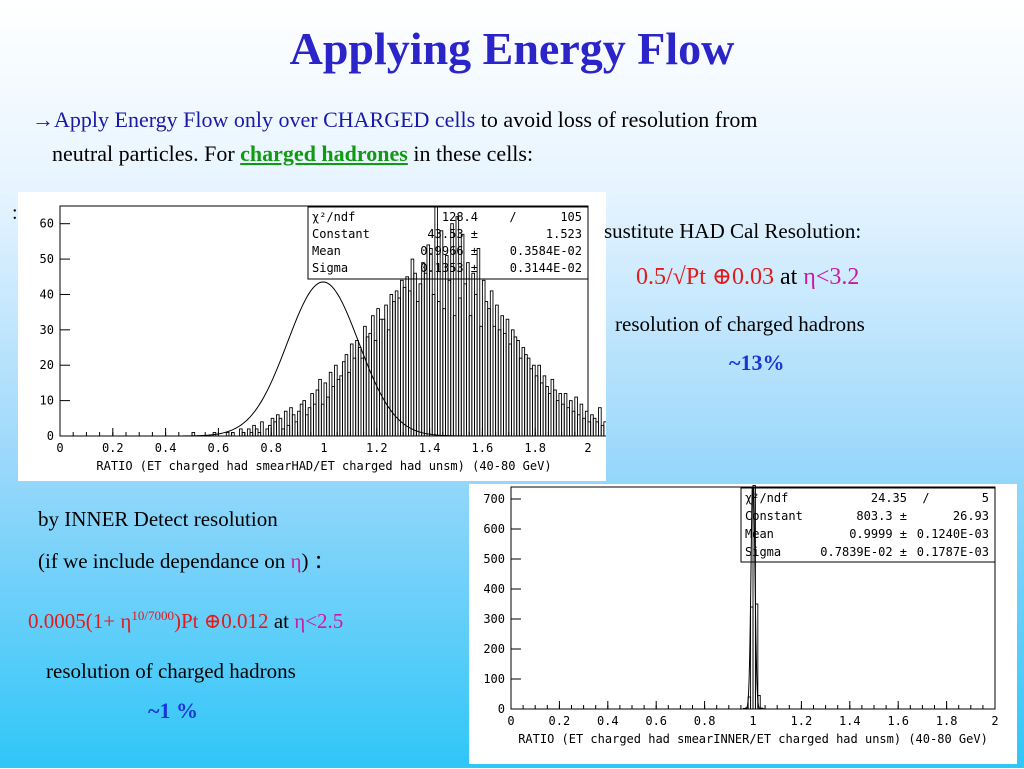 The height and width of the screenshot is (769, 1024). Describe the element at coordinates (494, 499) in the screenshot. I see `inner-ytick-label: 700` at that location.